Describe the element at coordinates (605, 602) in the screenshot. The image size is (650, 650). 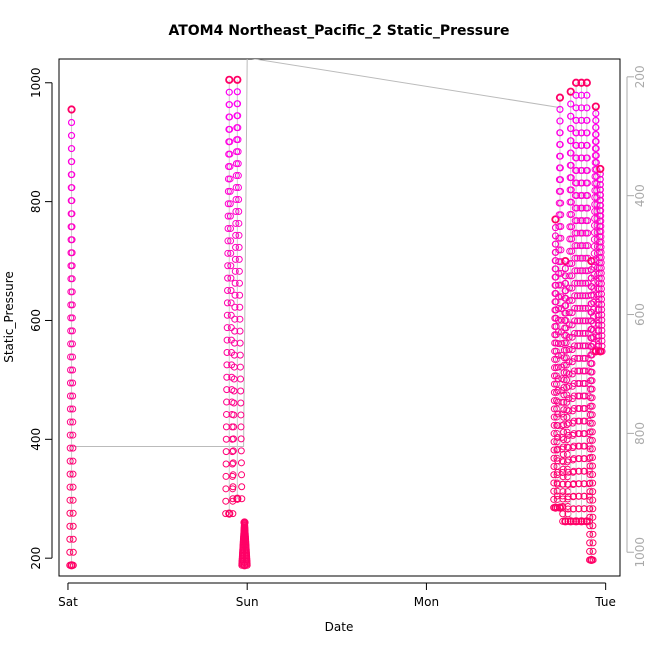
I see `x-tick-label: Tue` at that location.